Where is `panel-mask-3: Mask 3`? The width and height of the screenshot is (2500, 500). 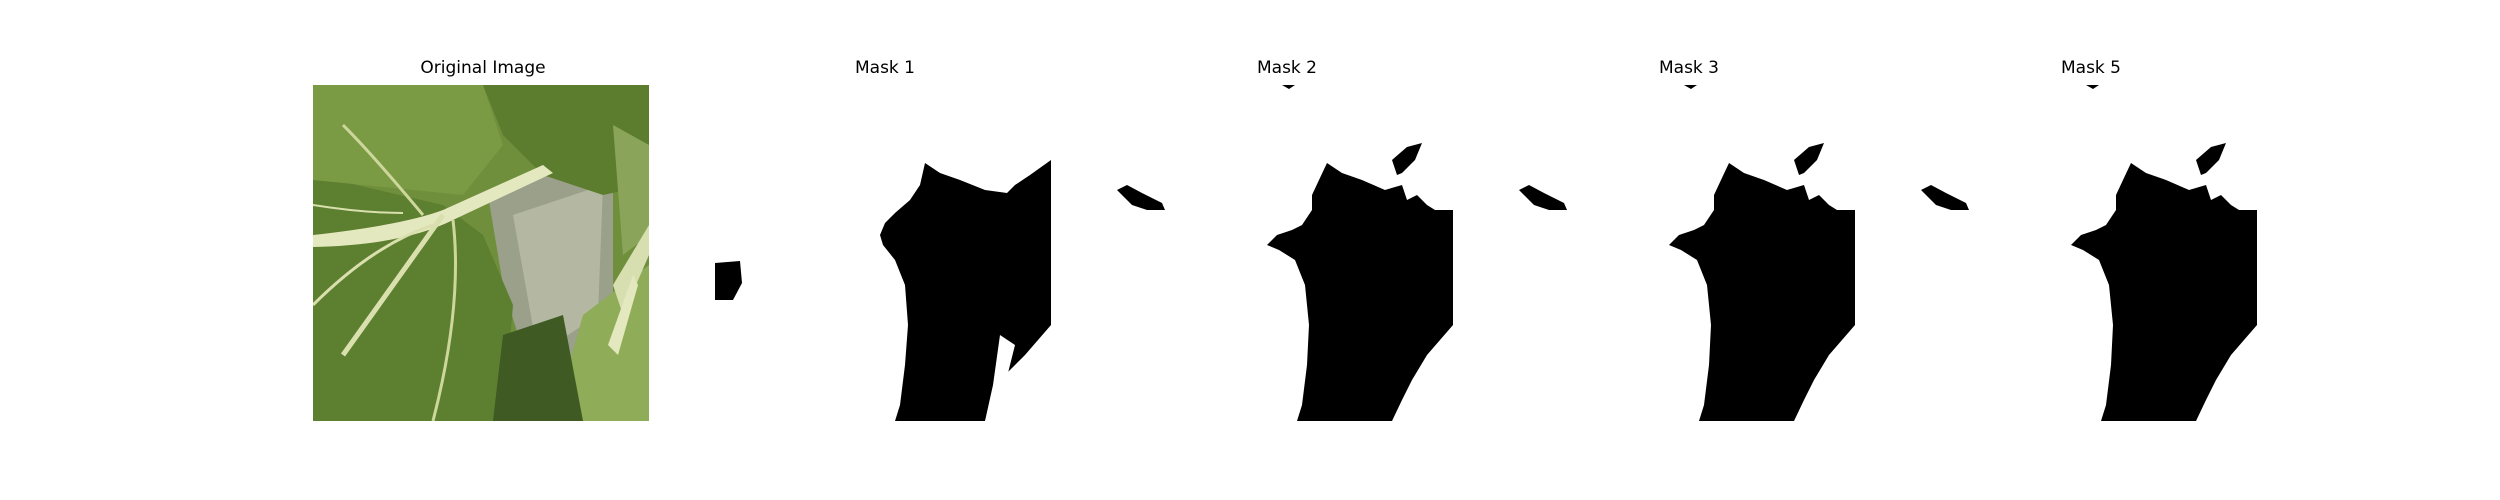
panel-mask-3: Mask 3 is located at coordinates (1689, 250).